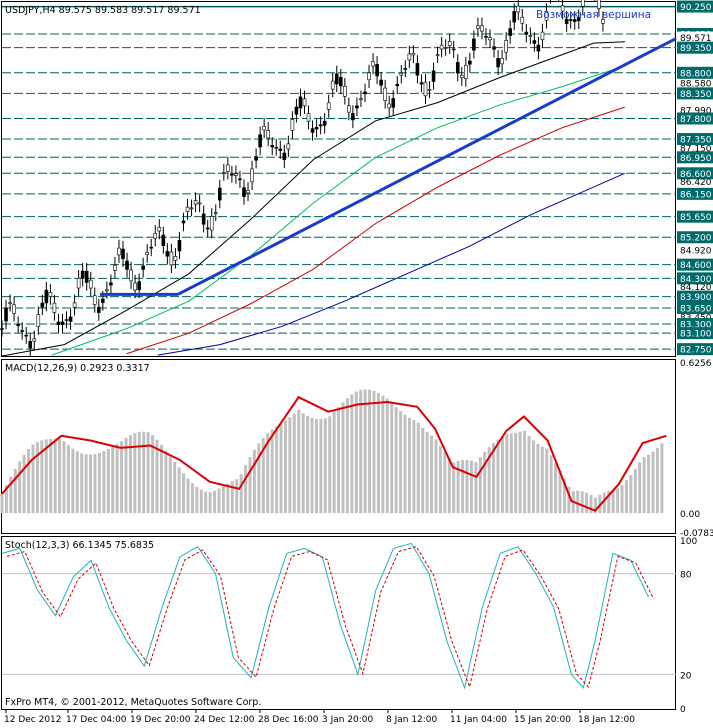 This screenshot has width=713, height=728. What do you see at coordinates (695, 93) in the screenshot?
I see `price-label: 88.350` at bounding box center [695, 93].